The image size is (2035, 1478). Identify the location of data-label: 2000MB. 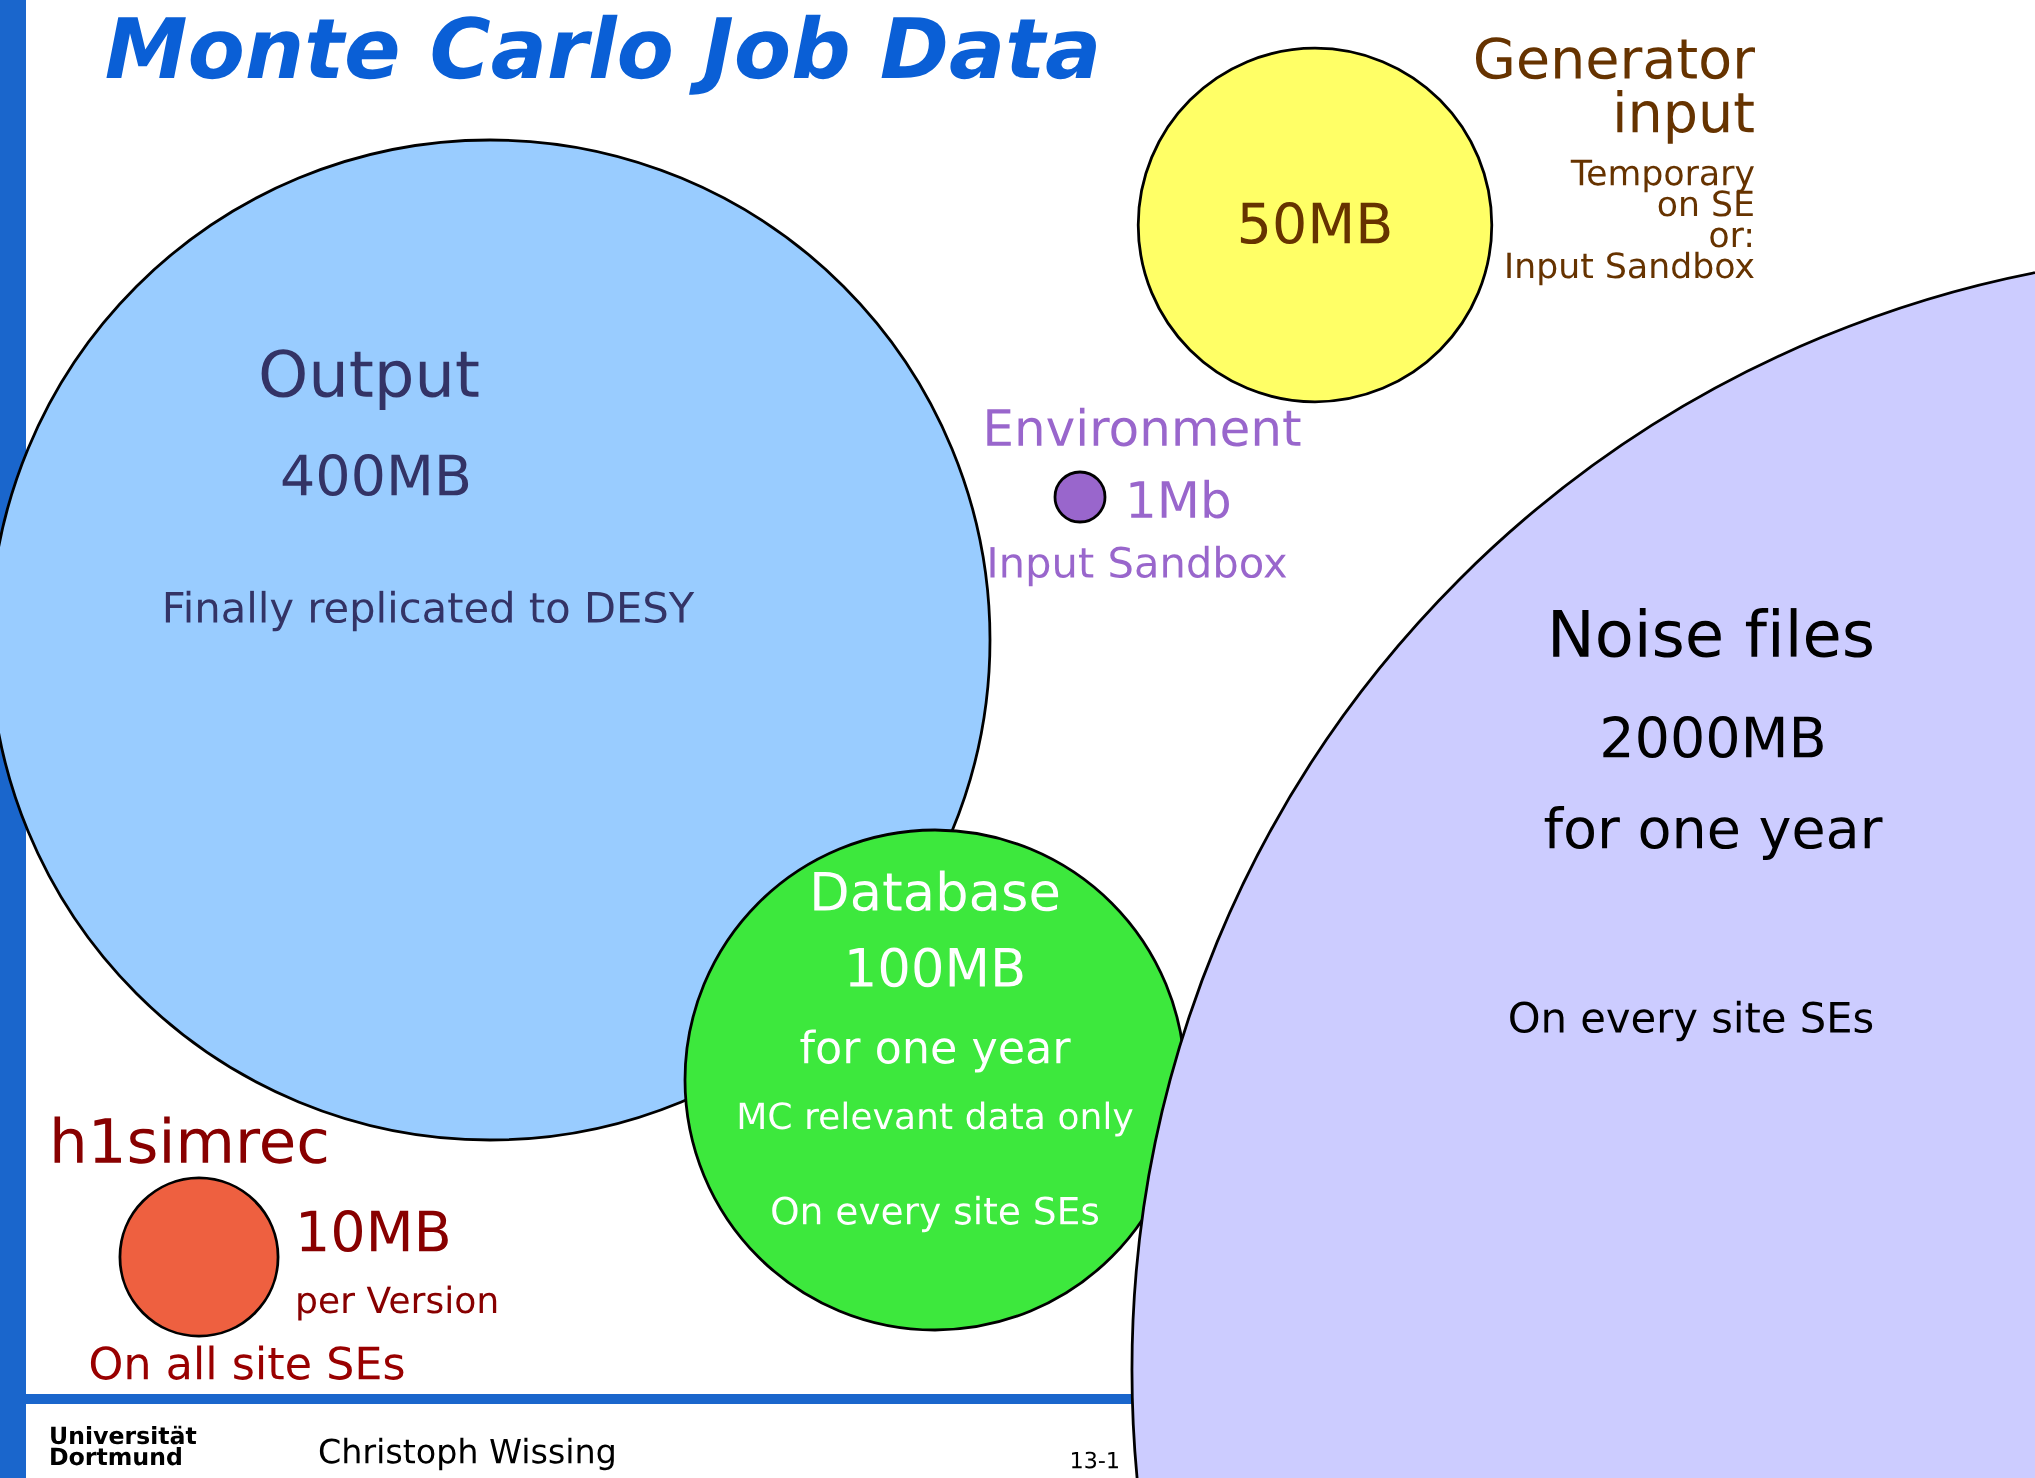
(1713, 737).